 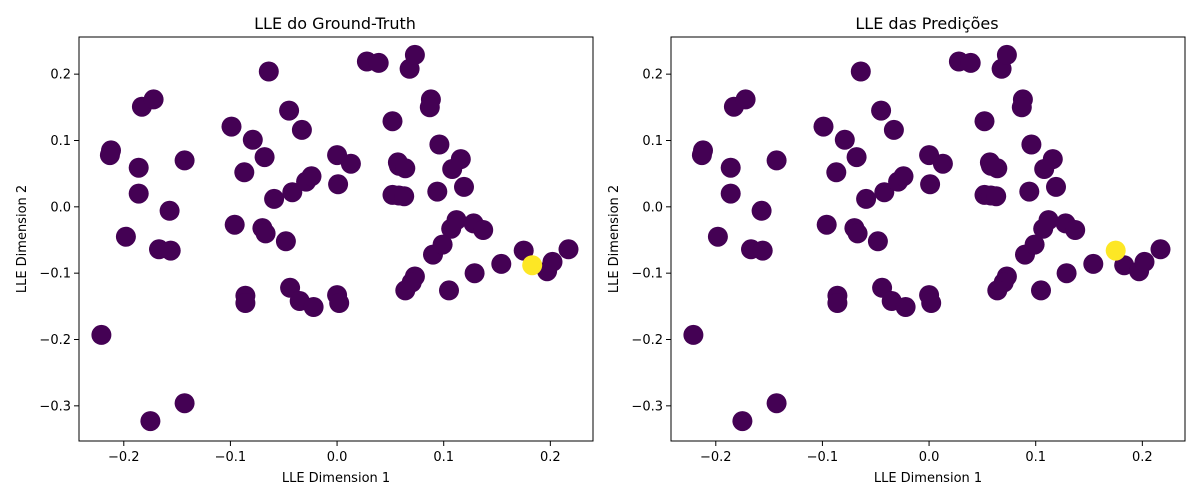 What do you see at coordinates (647, 340) in the screenshot?
I see `y-tick-label: −0.2` at bounding box center [647, 340].